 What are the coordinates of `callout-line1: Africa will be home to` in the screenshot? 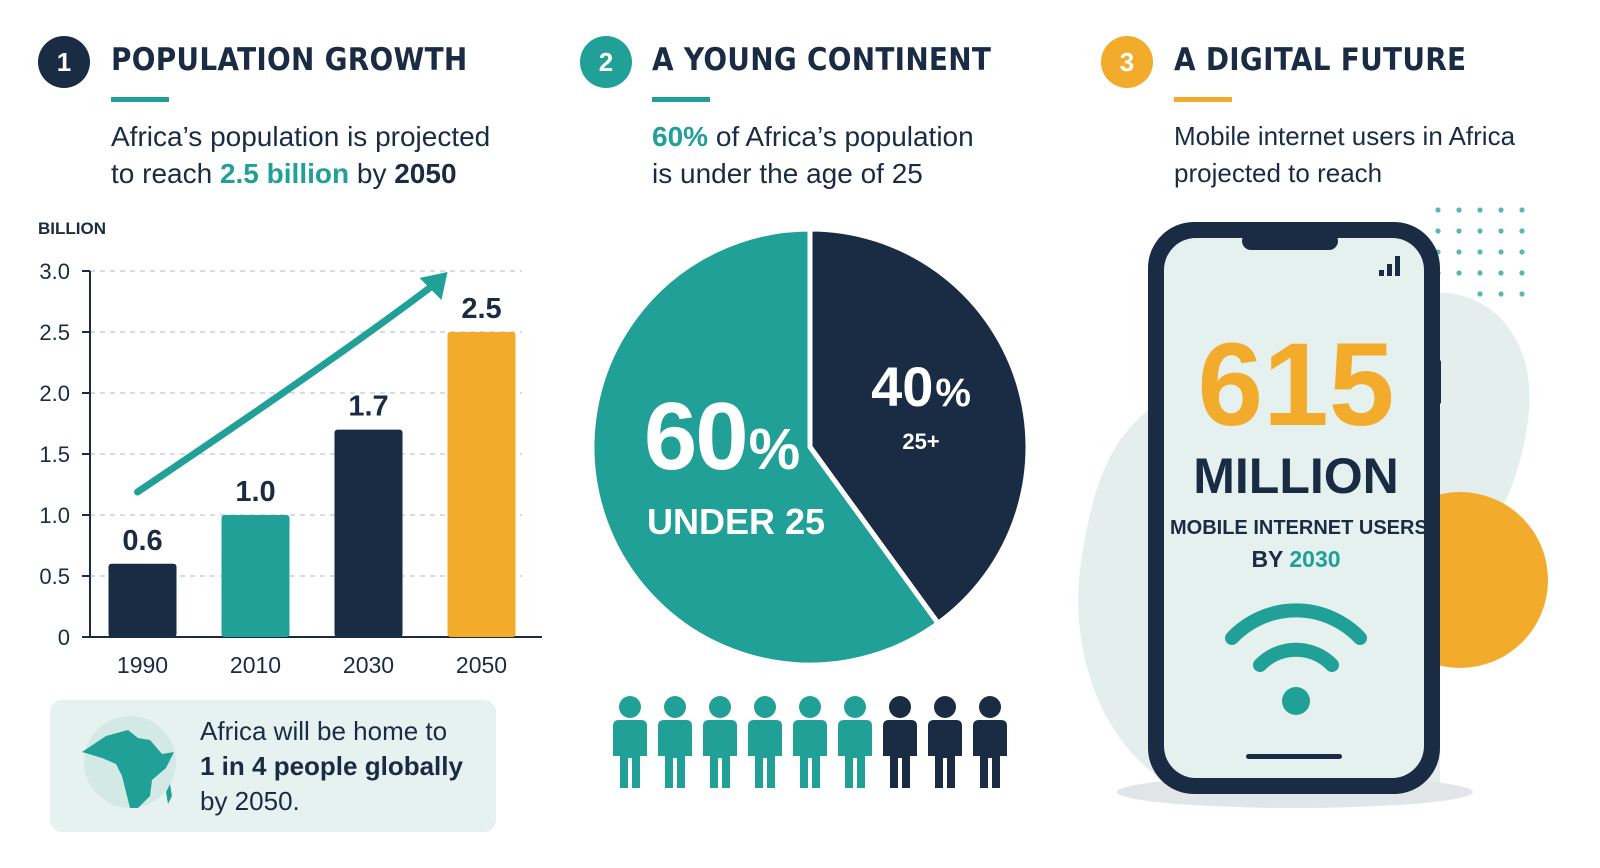 It's located at (324, 731).